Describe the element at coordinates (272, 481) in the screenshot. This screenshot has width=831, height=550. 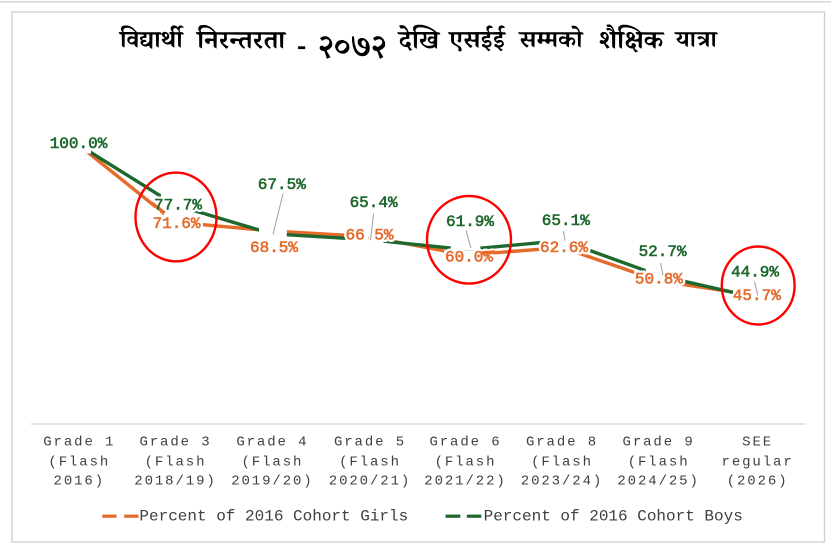
I see `svg-text: 2019/20)` at that location.